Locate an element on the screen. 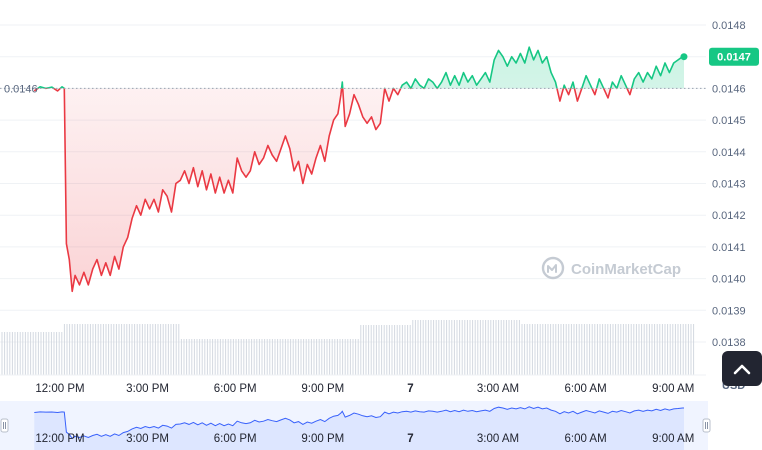 This screenshot has width=762, height=450. navigator-tick-label: 6:00 AM is located at coordinates (585, 439).